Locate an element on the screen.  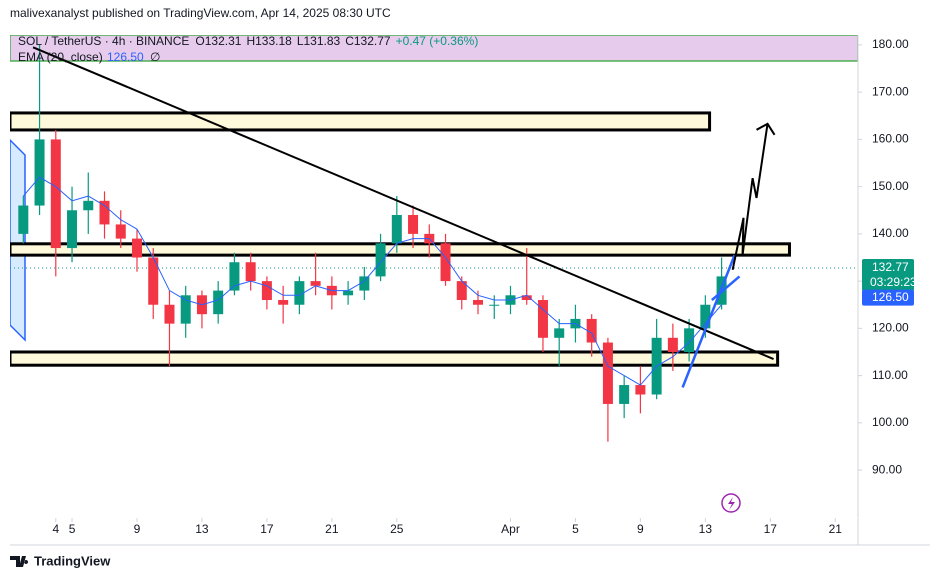
logo-mark is located at coordinates (19, 561).